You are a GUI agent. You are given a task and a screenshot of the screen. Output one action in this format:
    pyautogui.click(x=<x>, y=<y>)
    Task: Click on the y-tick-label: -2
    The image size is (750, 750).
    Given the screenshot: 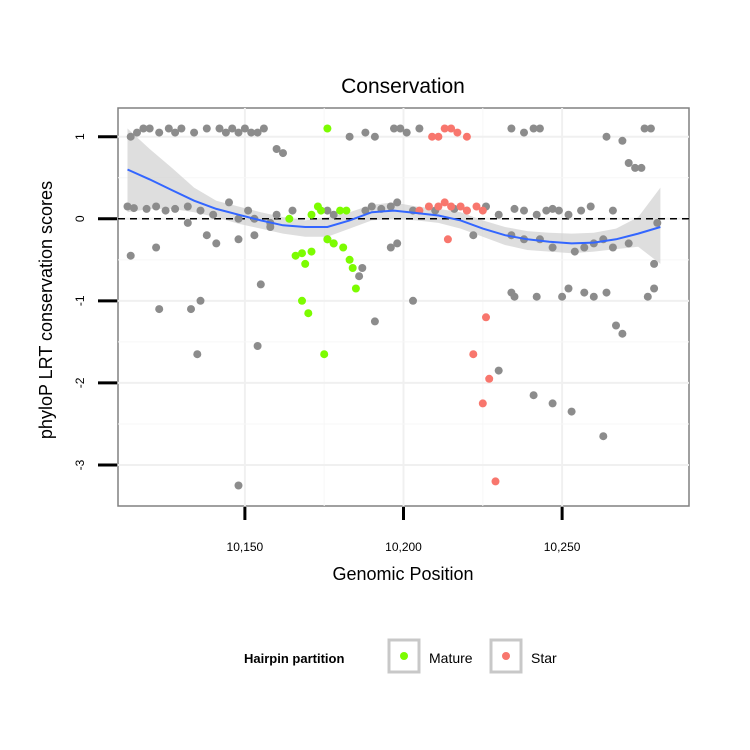 What is the action you would take?
    pyautogui.click(x=80, y=382)
    